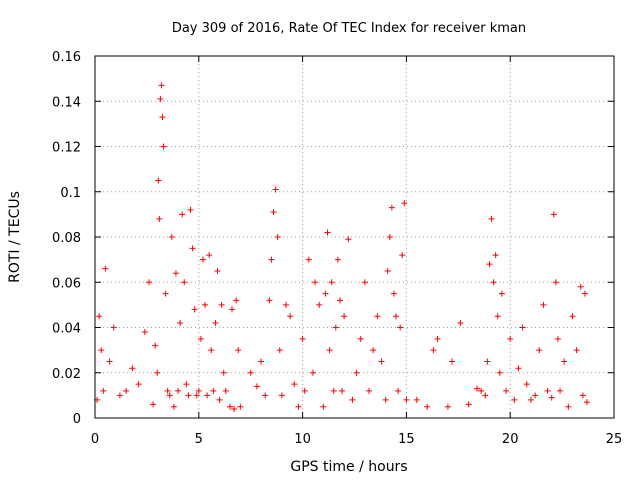 This screenshot has width=640, height=480. What do you see at coordinates (66, 329) in the screenshot?
I see `y-tick-label: 0.04` at bounding box center [66, 329].